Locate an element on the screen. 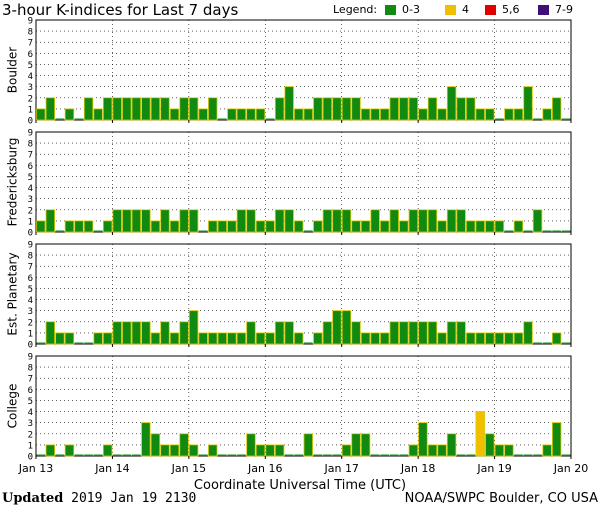 The width and height of the screenshot is (600, 510). y-tick-college-6: 6 is located at coordinates (30, 391).